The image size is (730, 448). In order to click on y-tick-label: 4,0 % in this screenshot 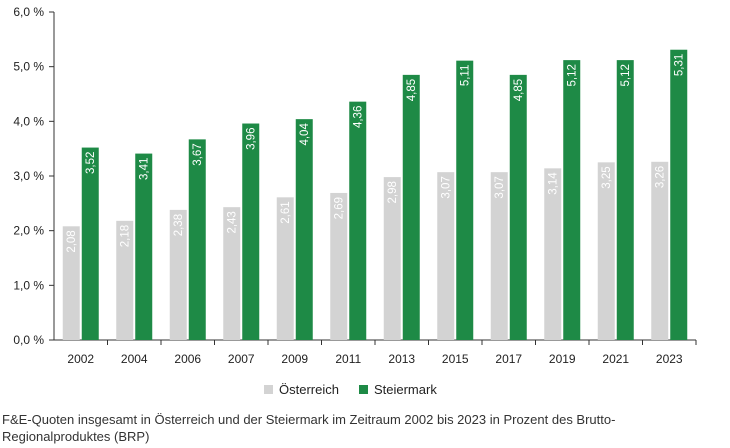, I will do `click(28, 121)`.